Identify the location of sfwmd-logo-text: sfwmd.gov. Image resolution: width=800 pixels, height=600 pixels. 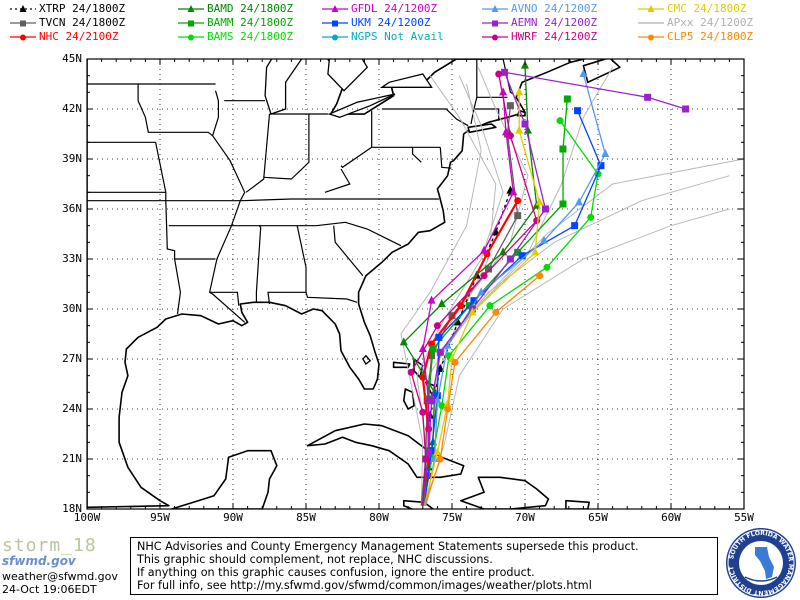
(39, 561).